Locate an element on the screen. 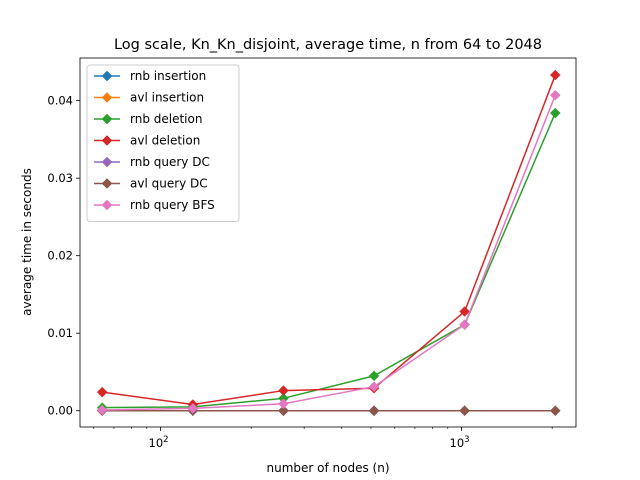 The image size is (640, 480). y-tick-label: 0.04 is located at coordinates (60, 101).